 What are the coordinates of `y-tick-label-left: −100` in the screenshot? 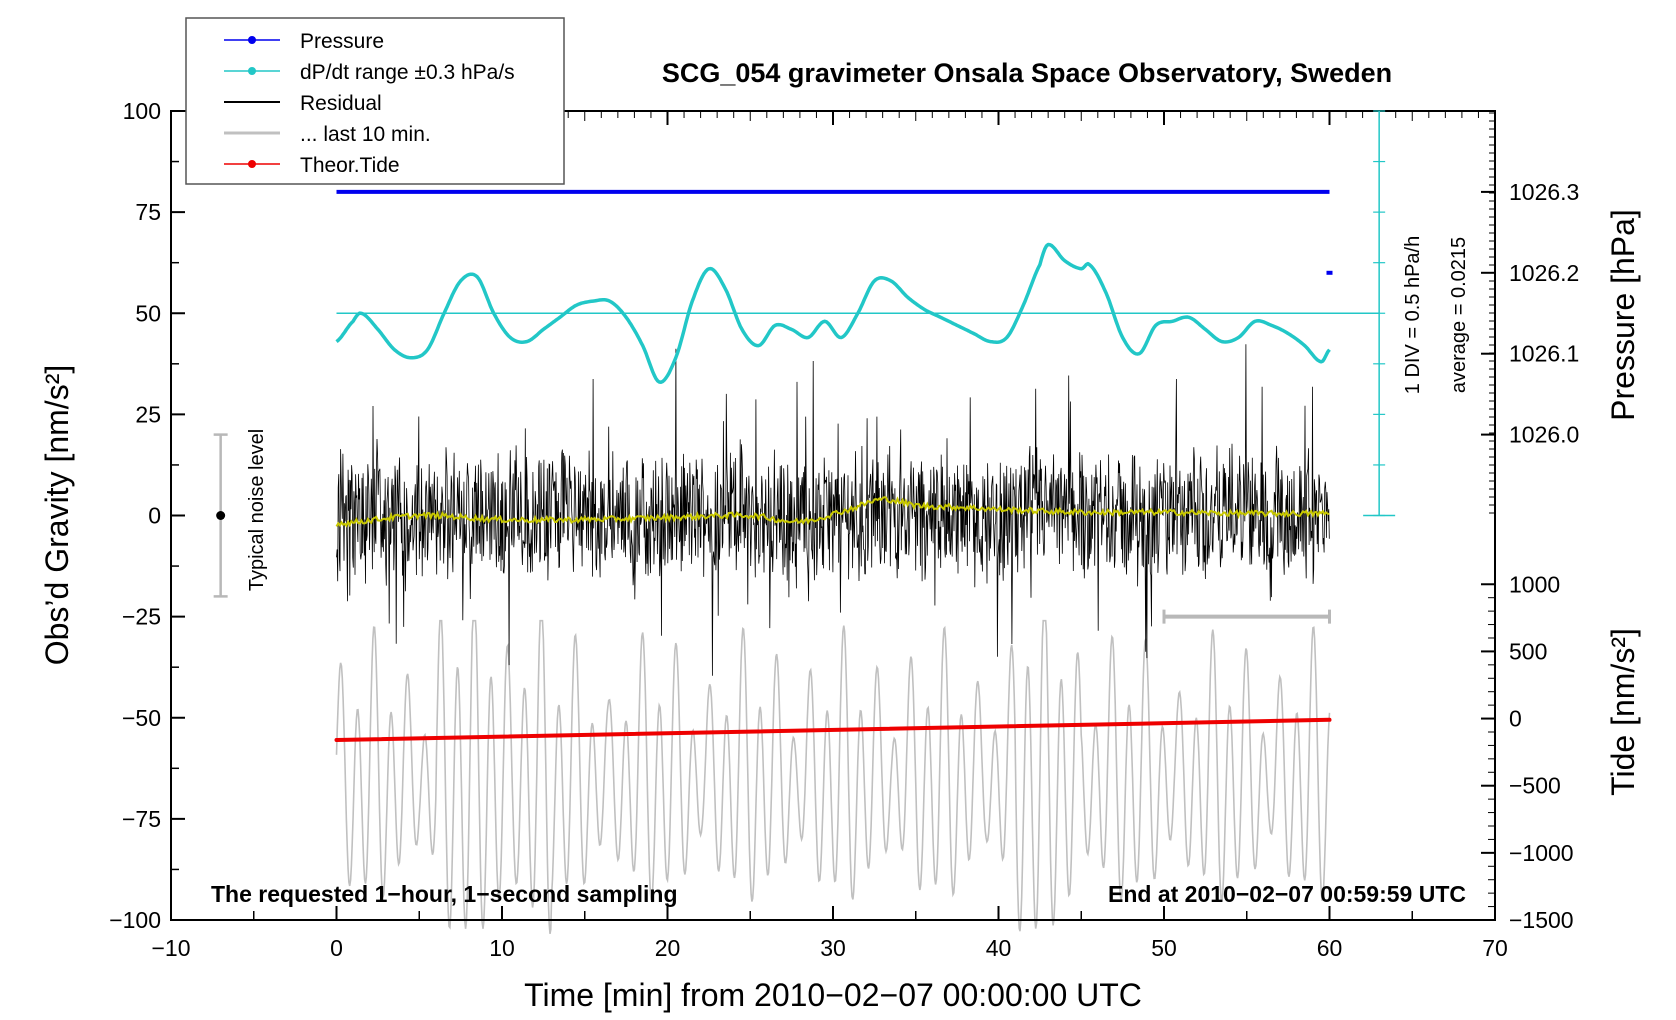 It's located at (135, 920).